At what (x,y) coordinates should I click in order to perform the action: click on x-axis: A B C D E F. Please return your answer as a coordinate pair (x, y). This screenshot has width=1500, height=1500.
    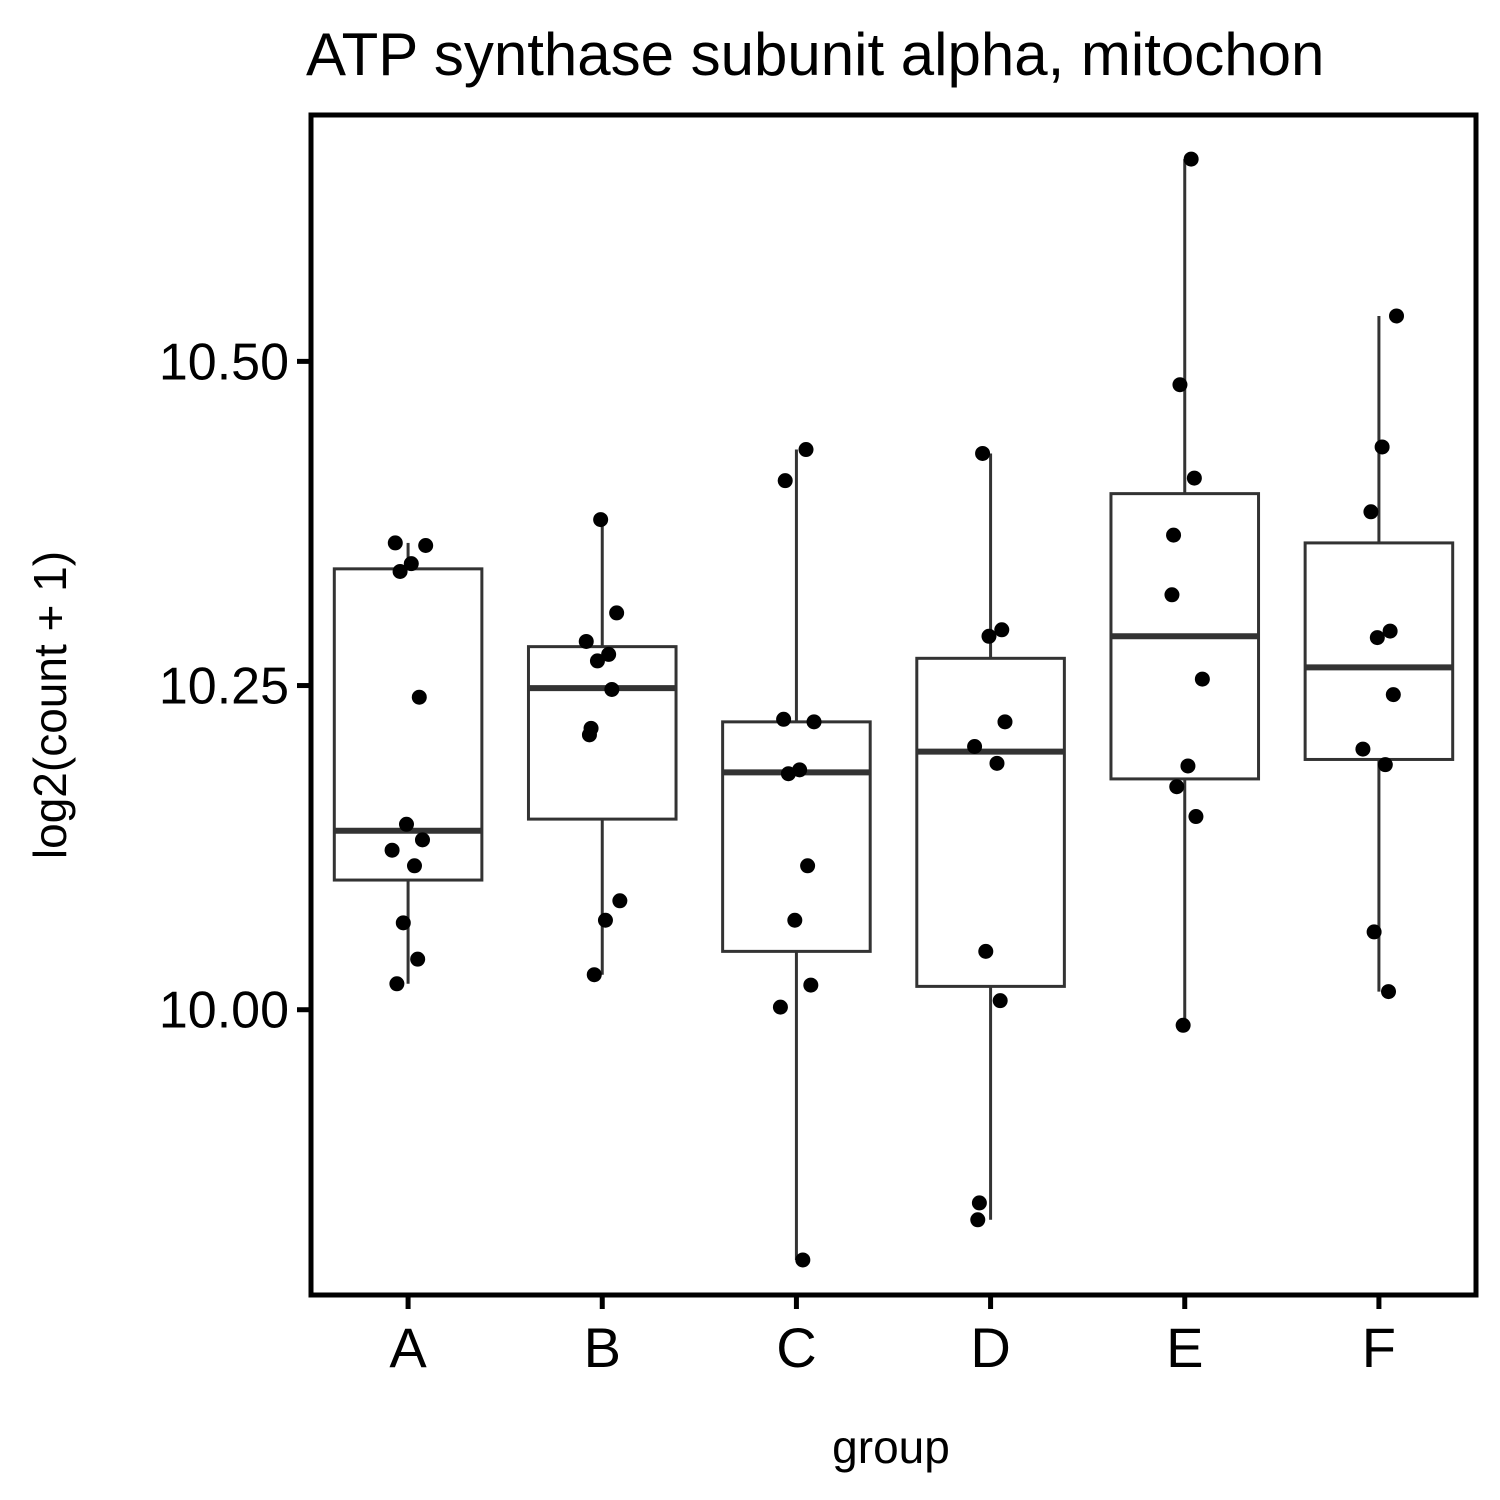
    Looking at the image, I should click on (892, 1337).